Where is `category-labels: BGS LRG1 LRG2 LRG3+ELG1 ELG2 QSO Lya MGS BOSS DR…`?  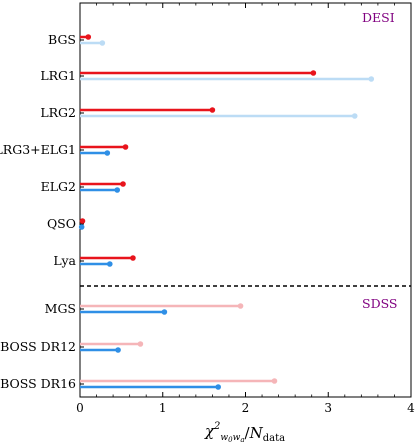 category-labels: BGS LRG1 LRG2 LRG3+ELG1 ELG2 QSO Lya MGS BOSS DR… is located at coordinates (38, 211).